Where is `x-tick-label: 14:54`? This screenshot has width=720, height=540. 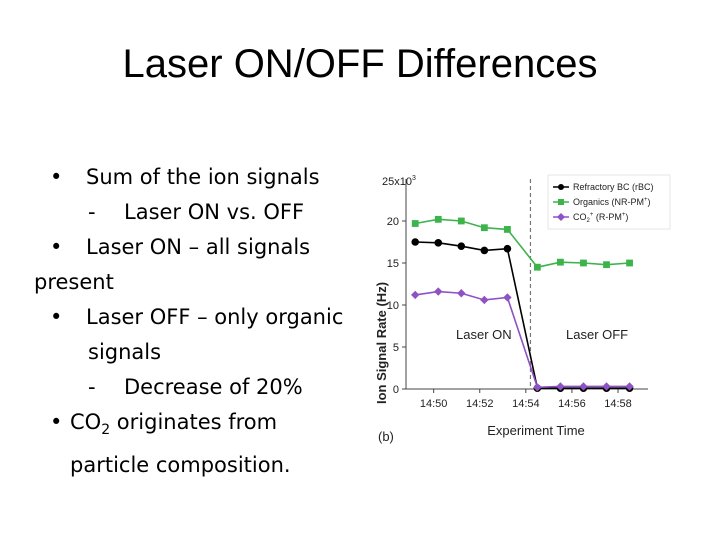
x-tick-label: 14:54 is located at coordinates (526, 404).